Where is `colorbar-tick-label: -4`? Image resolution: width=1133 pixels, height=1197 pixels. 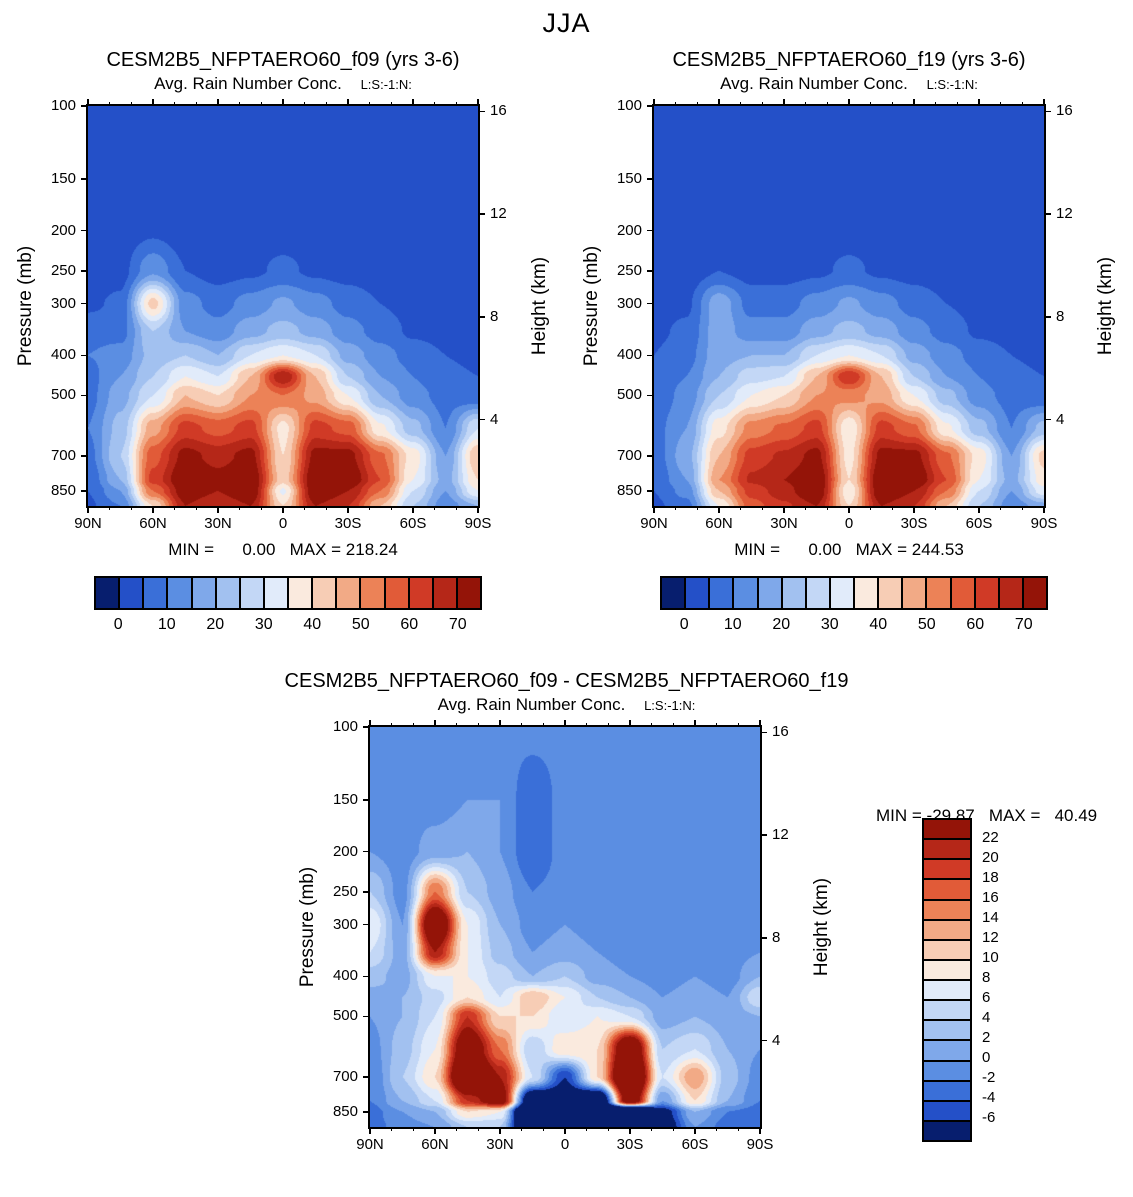
colorbar-tick-label: -4 is located at coordinates (989, 1097).